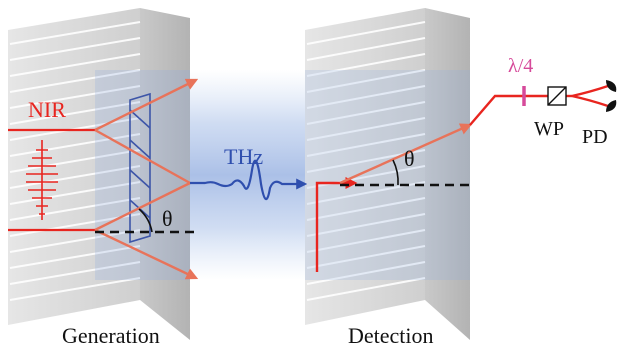 The height and width of the screenshot is (348, 619). Describe the element at coordinates (590, 101) in the screenshot. I see `pd-beam-lower` at that location.